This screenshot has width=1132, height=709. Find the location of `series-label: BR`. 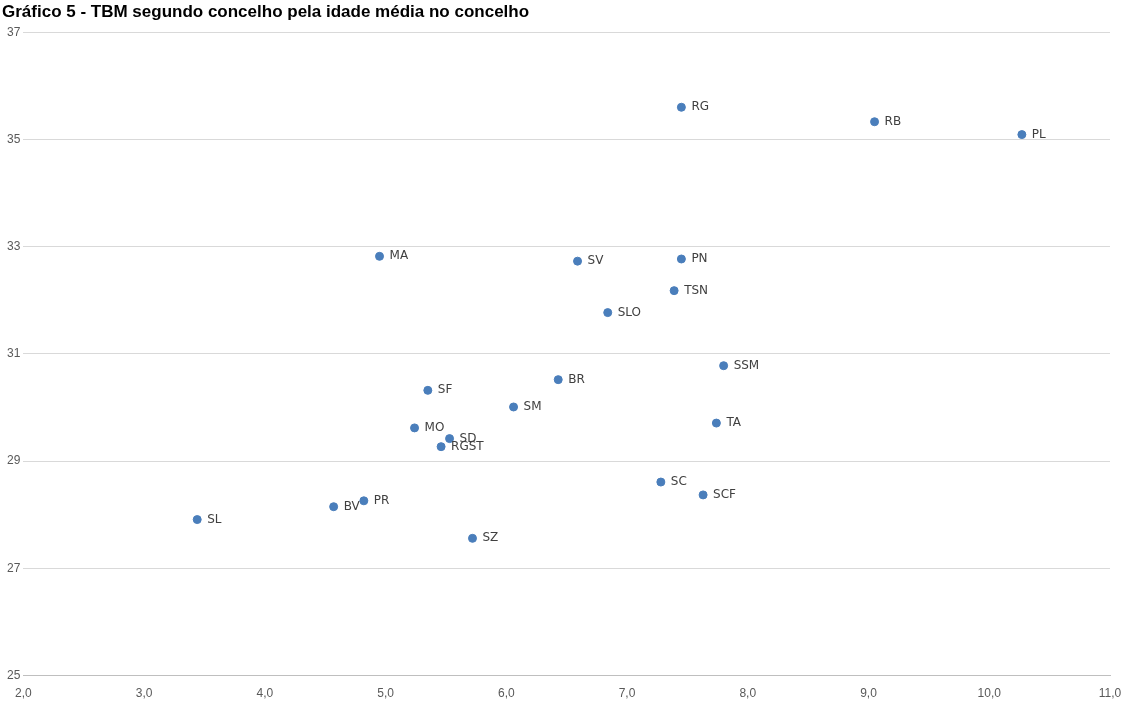

series-label: BR is located at coordinates (576, 378).